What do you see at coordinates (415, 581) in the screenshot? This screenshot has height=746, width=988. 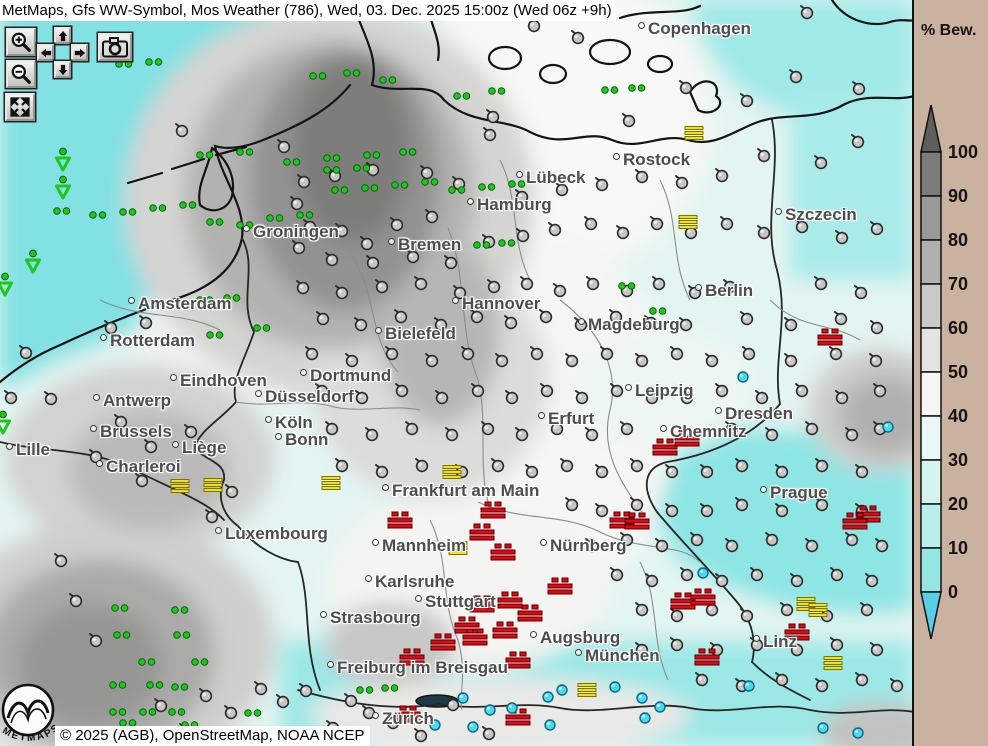 I see `city-name: Karlsruhe` at bounding box center [415, 581].